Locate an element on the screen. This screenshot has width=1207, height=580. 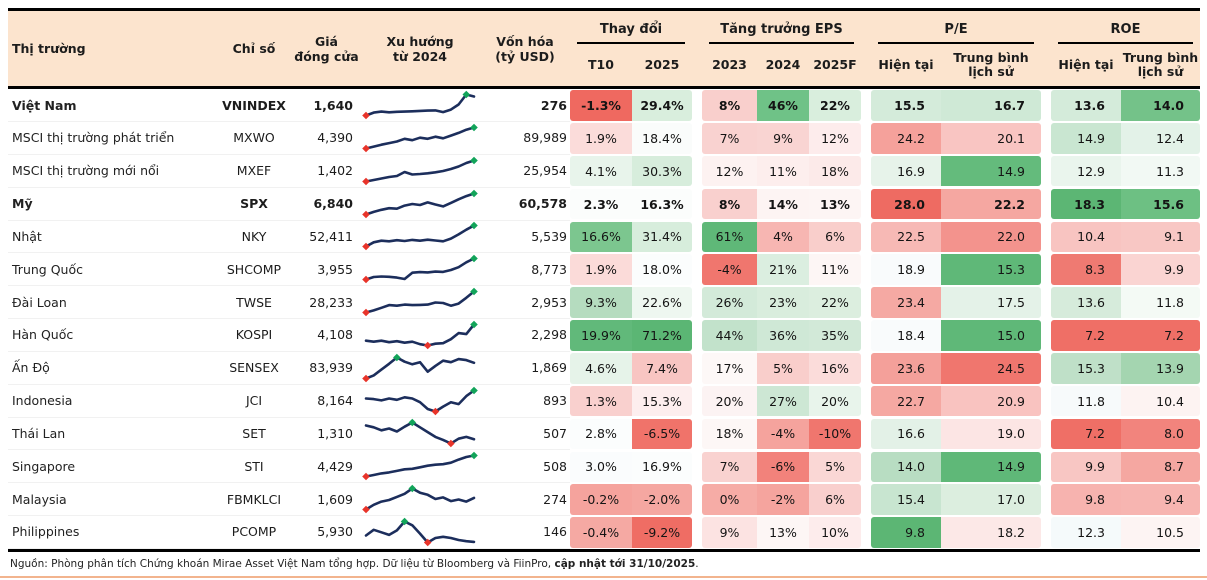
heat-cell: 18.3 is located at coordinates (1086, 204).